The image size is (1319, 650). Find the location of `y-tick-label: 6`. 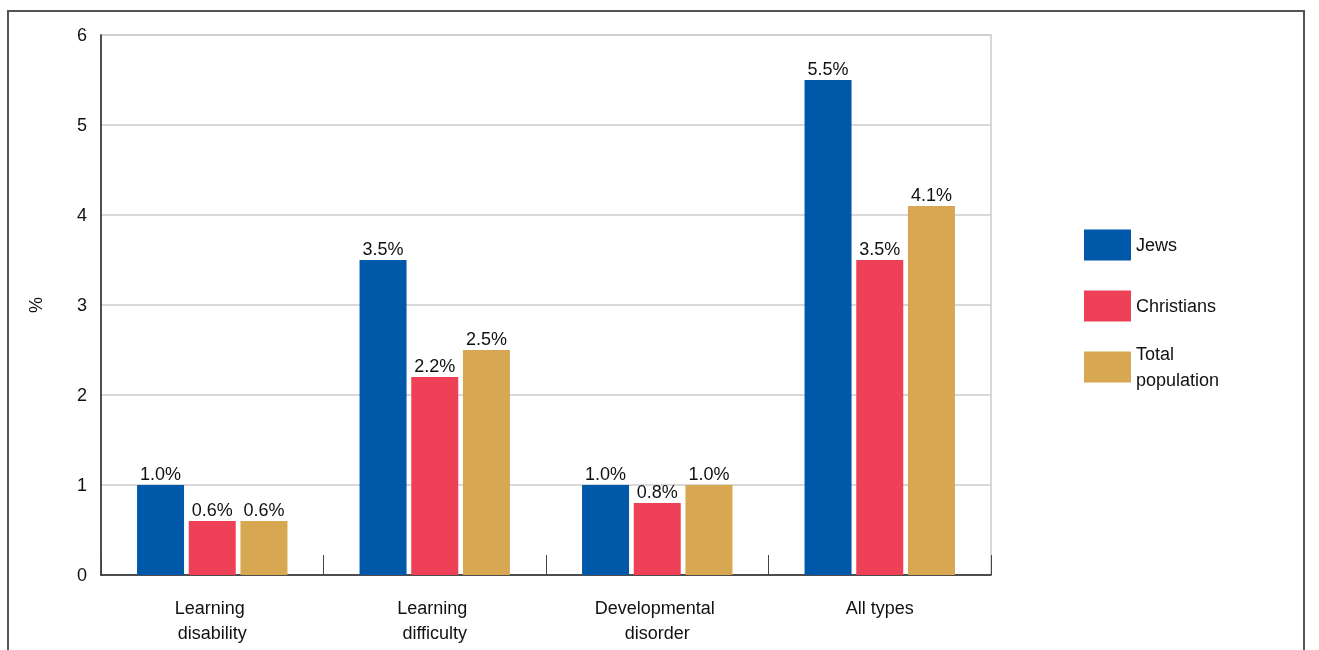

y-tick-label: 6 is located at coordinates (81, 35).